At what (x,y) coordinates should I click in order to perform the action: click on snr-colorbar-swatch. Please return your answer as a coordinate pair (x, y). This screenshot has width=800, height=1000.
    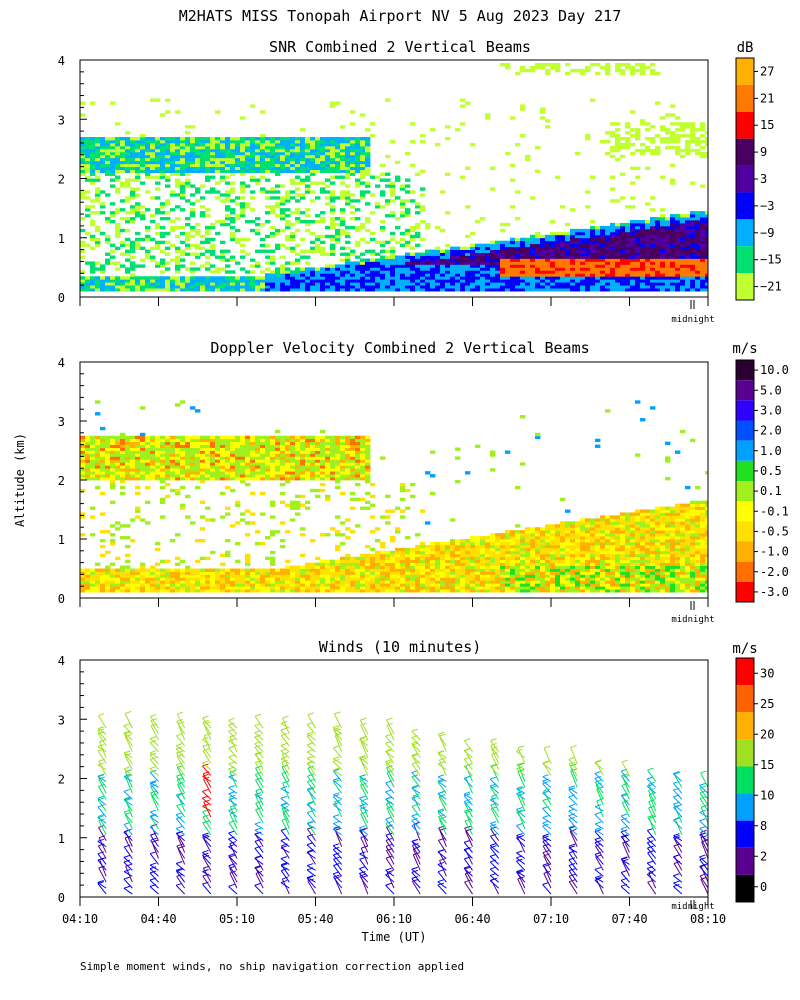
    Looking at the image, I should click on (745, 179).